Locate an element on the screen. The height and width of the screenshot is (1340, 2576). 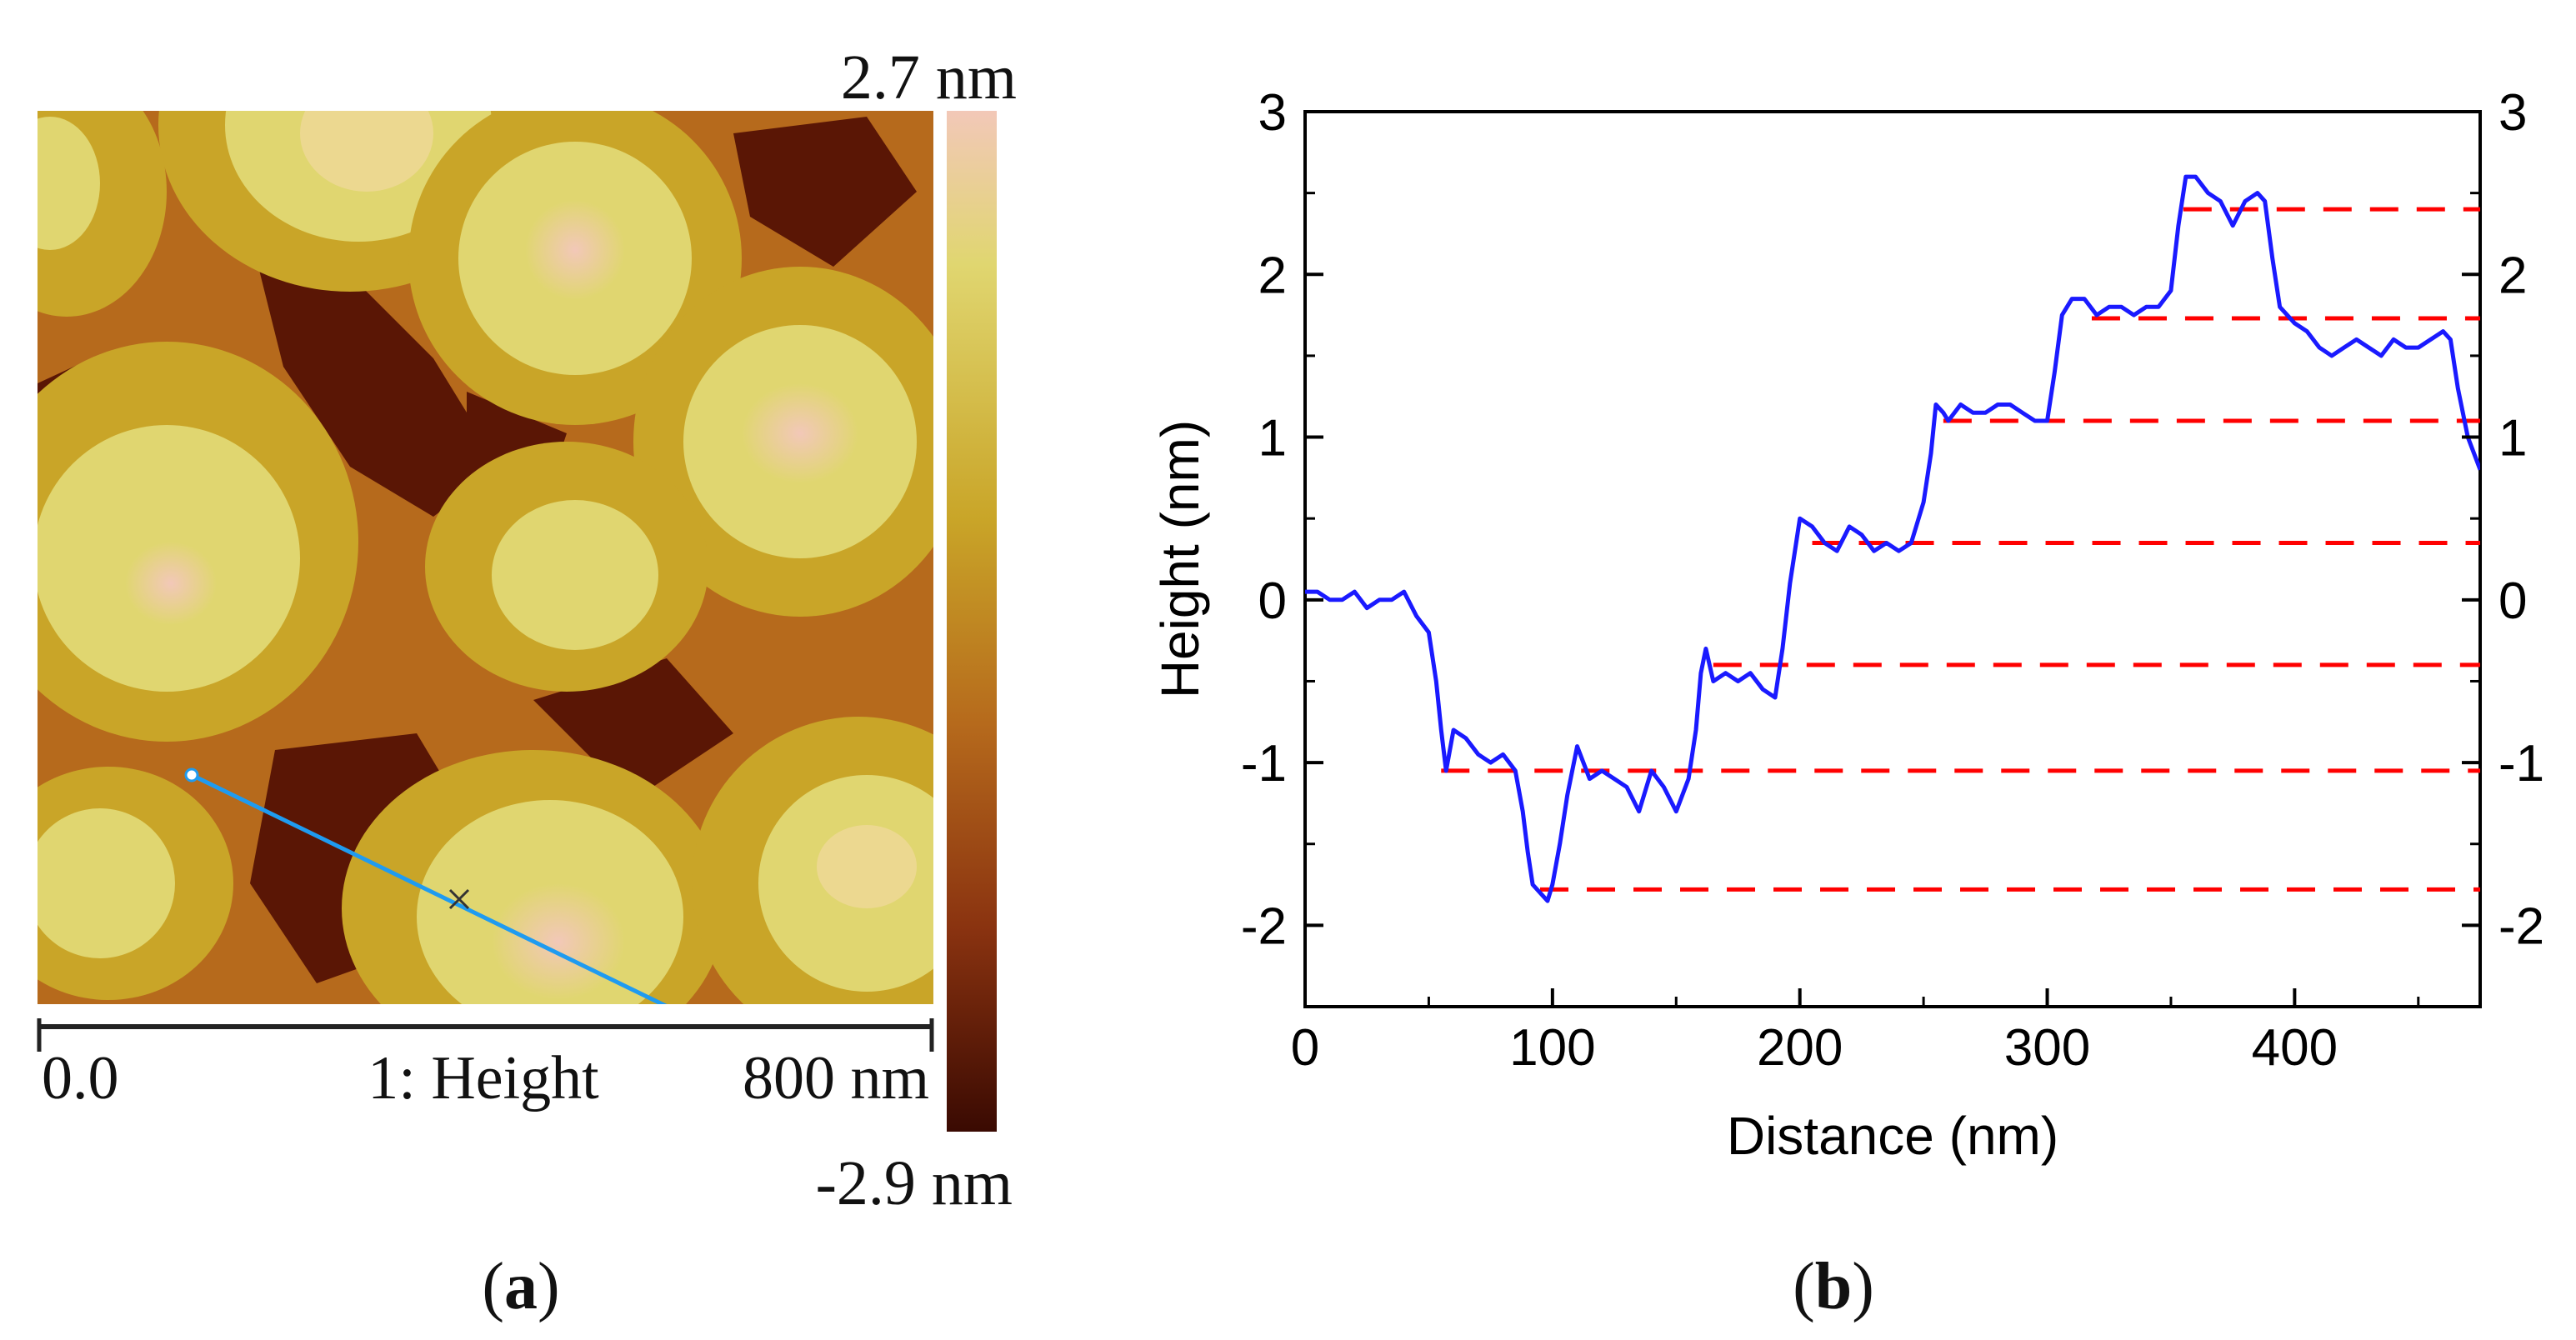
panel-b-label: b is located at coordinates (1834, 1286).